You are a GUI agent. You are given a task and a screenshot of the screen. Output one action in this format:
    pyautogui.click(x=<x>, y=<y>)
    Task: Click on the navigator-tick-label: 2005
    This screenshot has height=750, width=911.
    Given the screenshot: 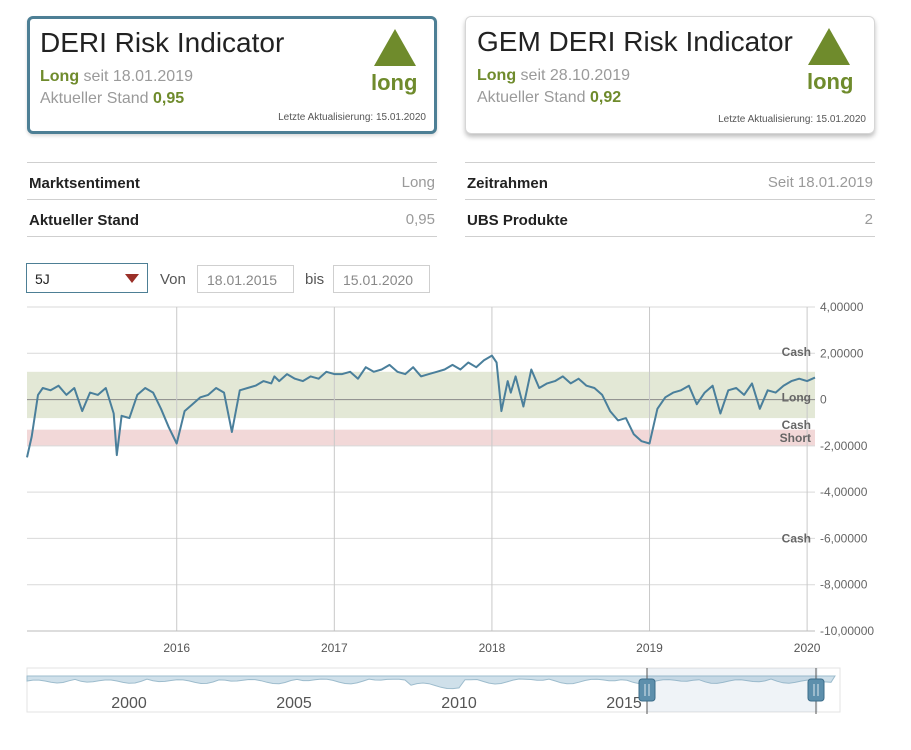 What is the action you would take?
    pyautogui.click(x=294, y=703)
    